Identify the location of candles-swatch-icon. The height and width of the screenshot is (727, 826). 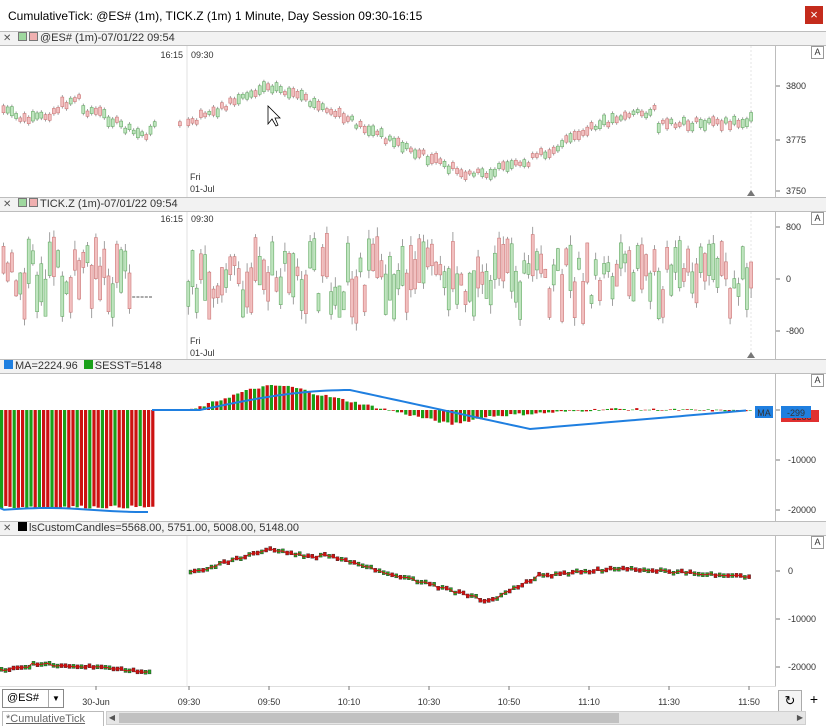
(22, 526).